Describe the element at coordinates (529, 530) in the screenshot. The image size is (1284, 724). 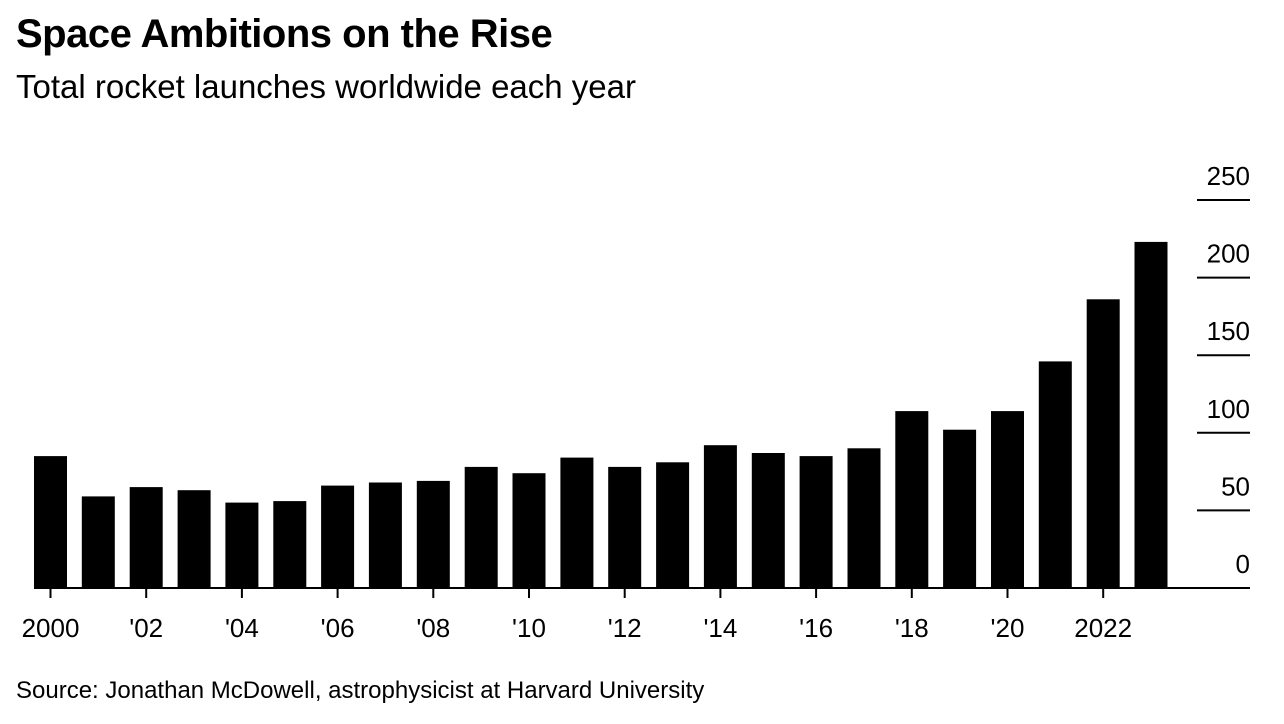
I see `bar-2010` at that location.